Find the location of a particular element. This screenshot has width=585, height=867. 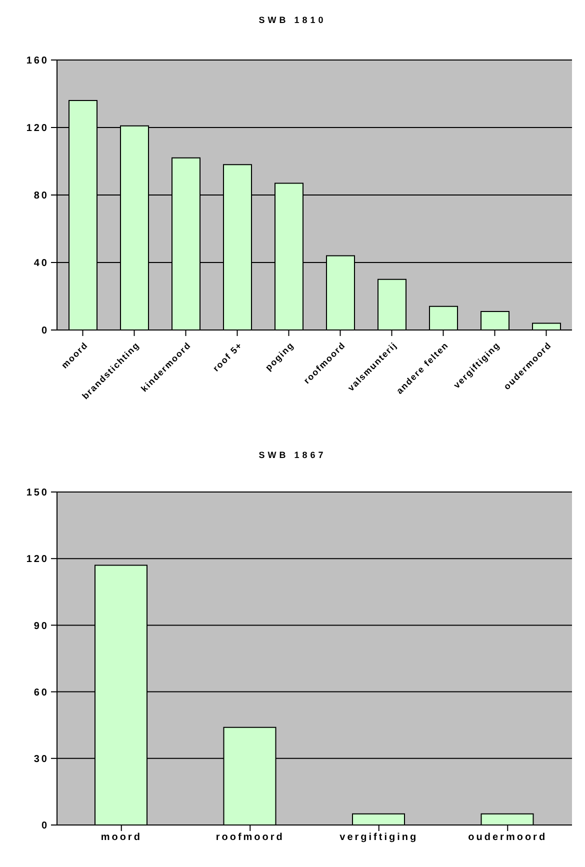

y-tick-label: 30 is located at coordinates (41, 759).